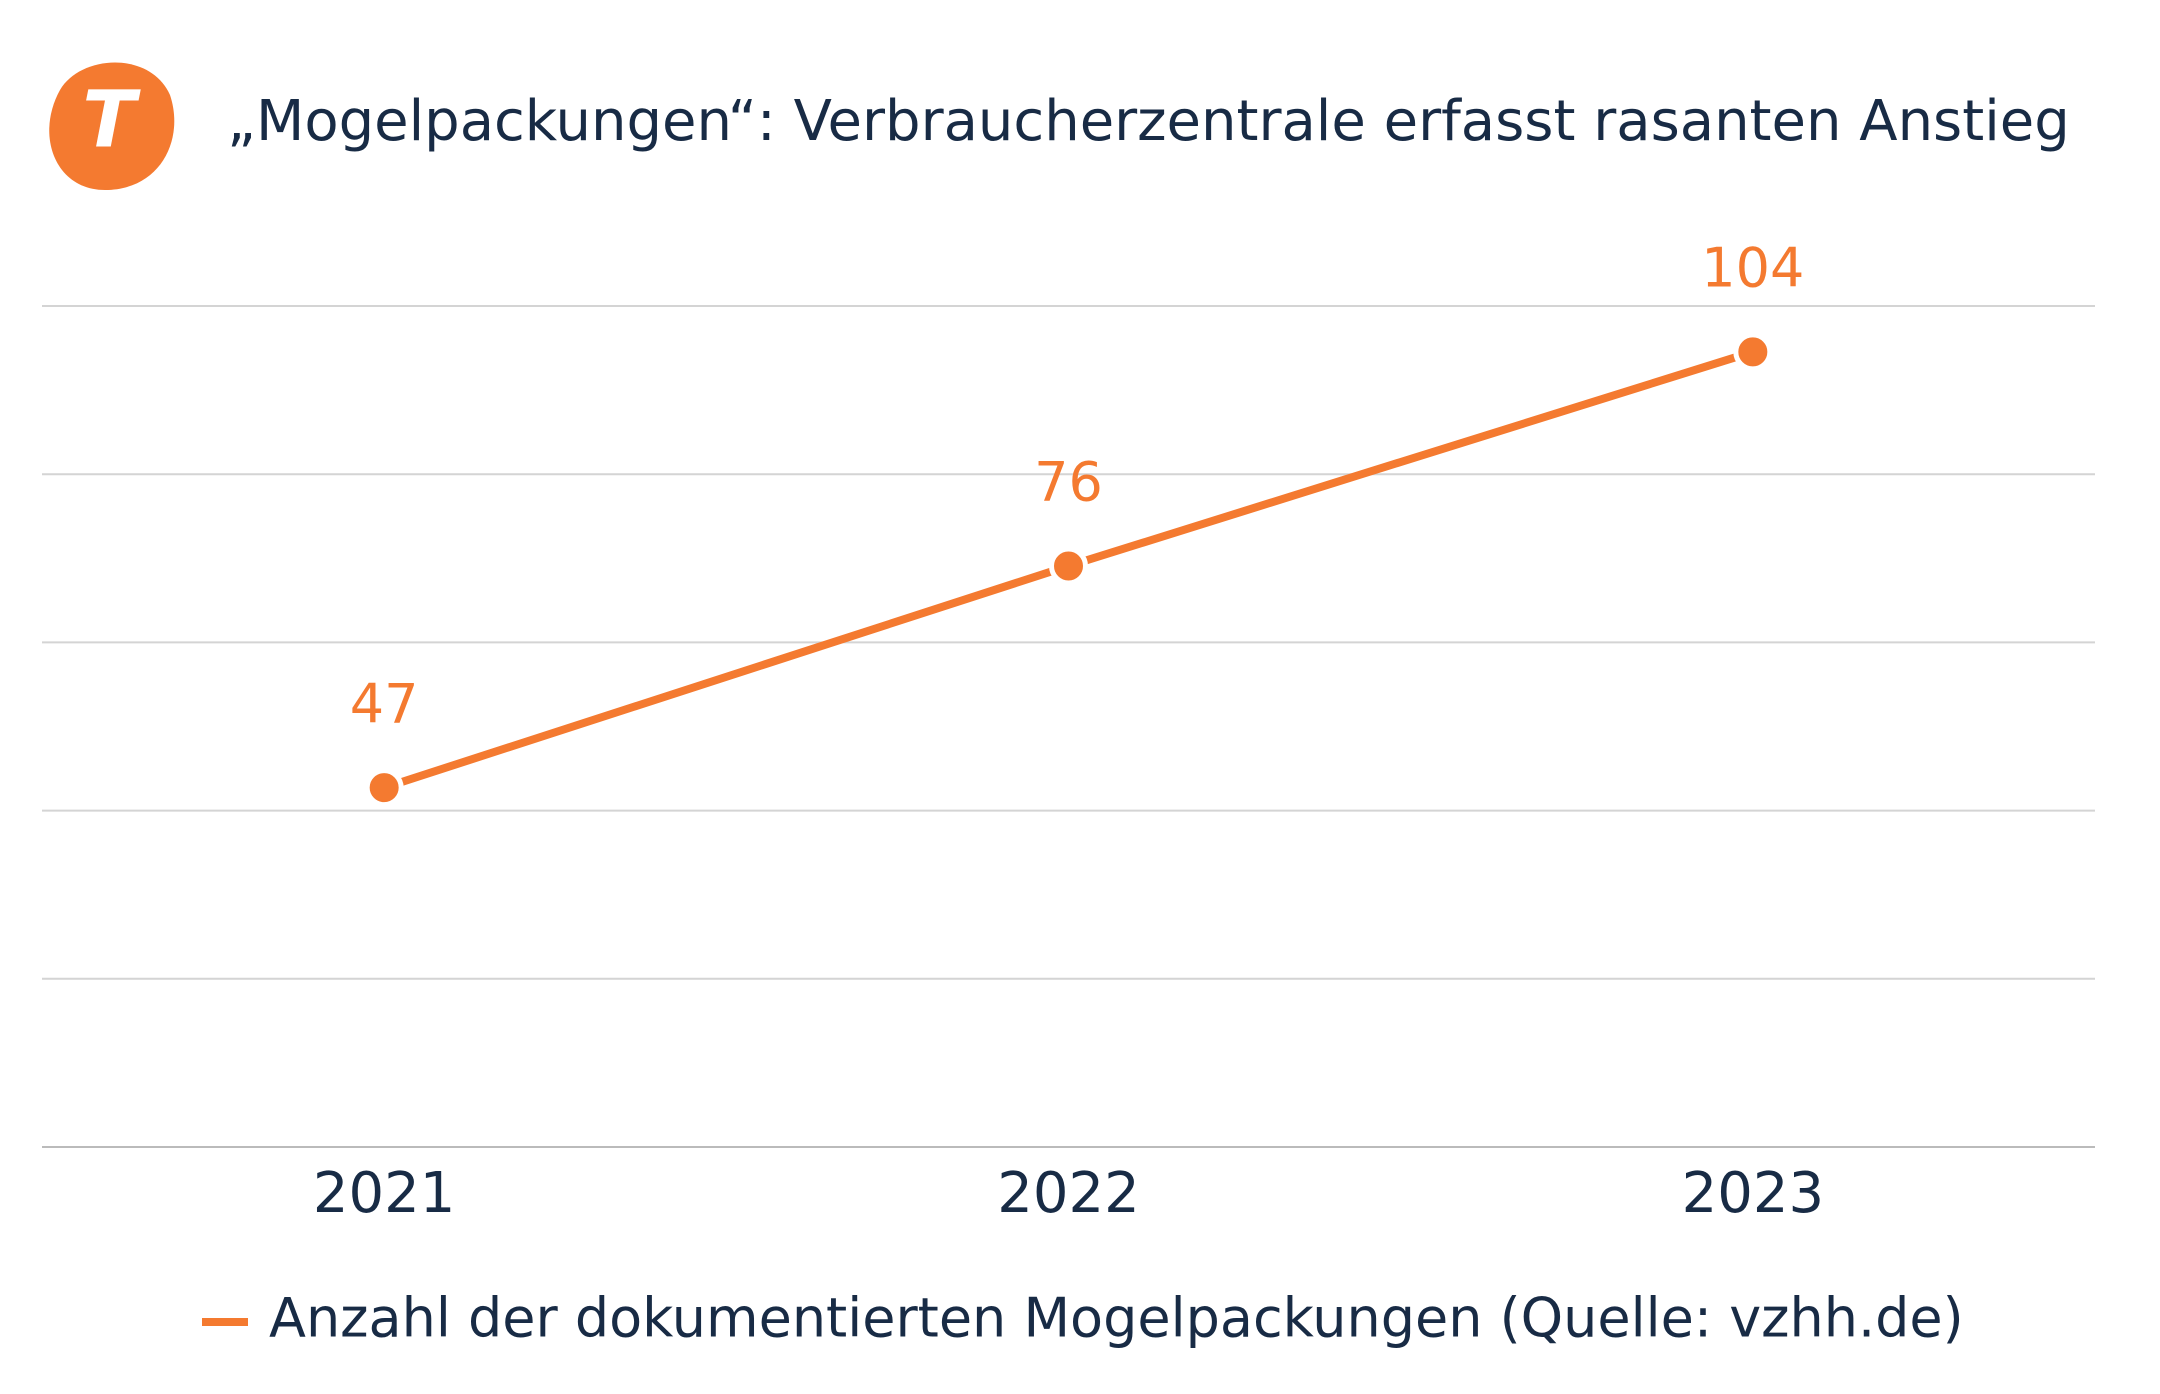  Describe the element at coordinates (1068, 1193) in the screenshot. I see `x-tick-label: 2022` at that location.